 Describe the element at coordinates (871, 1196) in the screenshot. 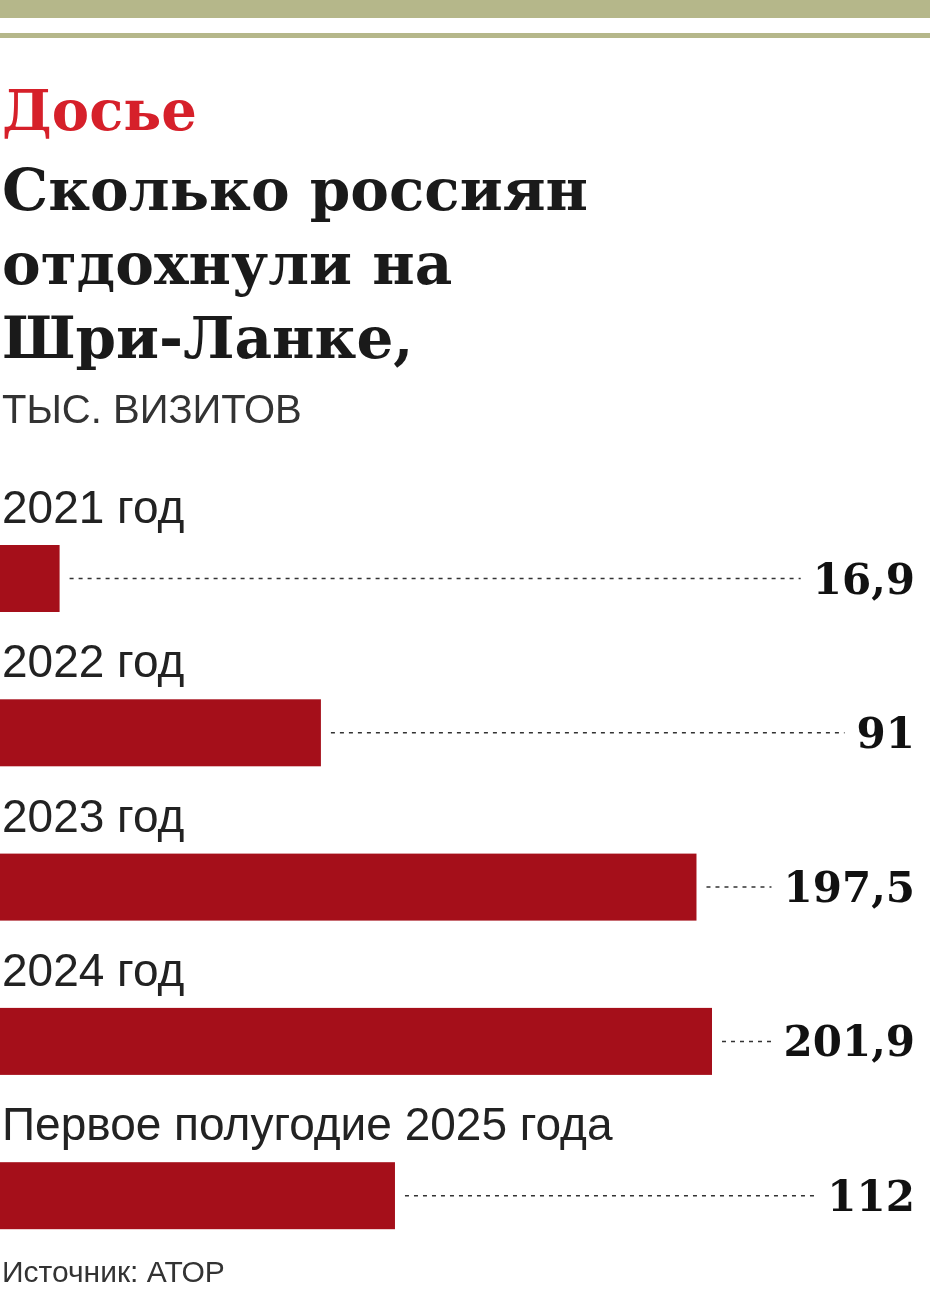

I see `data-label: 112` at that location.